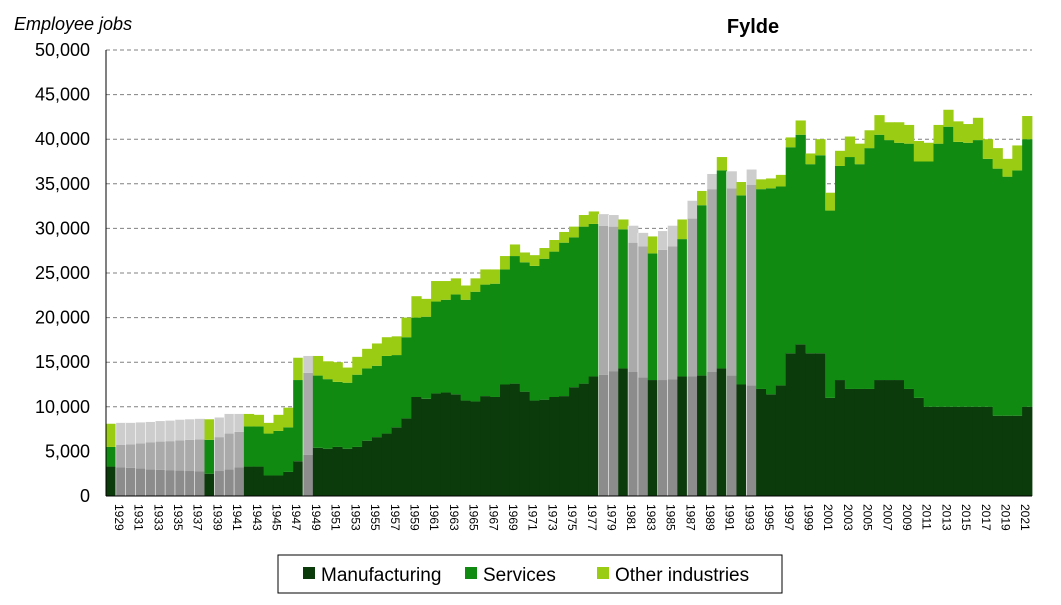  I want to click on x-tick-label: 1959, so click(414, 517).